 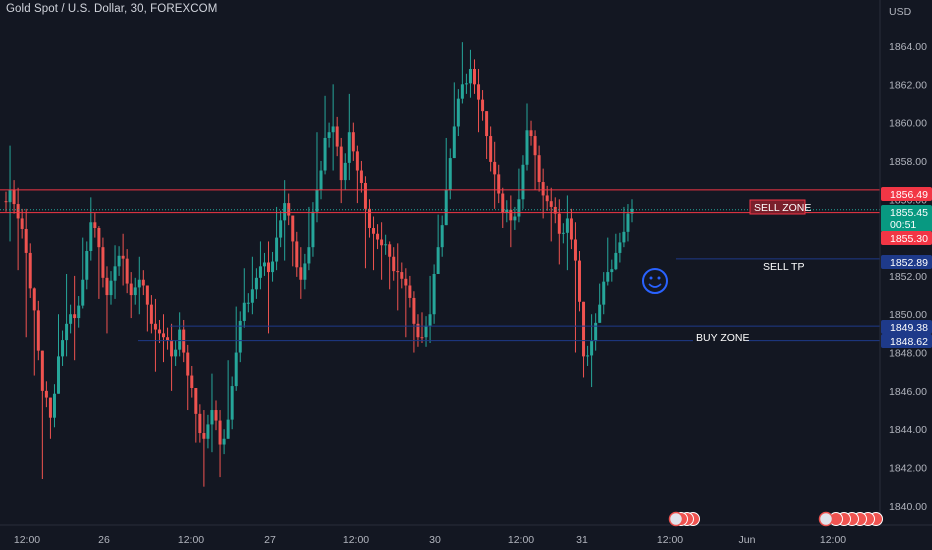 I want to click on tag-buy-lower-text: 1848.62, so click(x=909, y=342).